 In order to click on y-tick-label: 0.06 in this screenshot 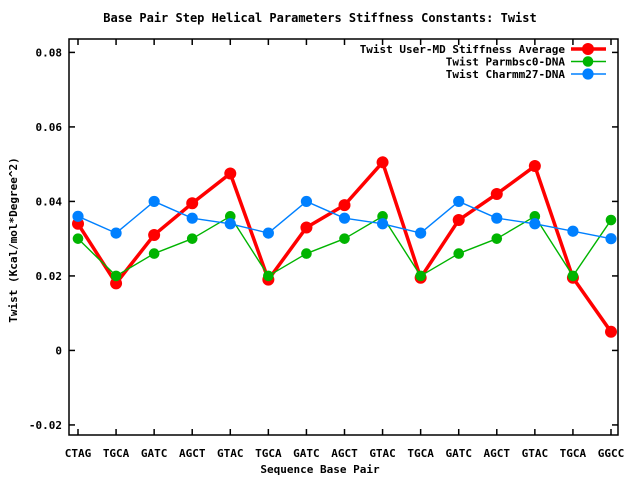, I will do `click(49, 127)`.